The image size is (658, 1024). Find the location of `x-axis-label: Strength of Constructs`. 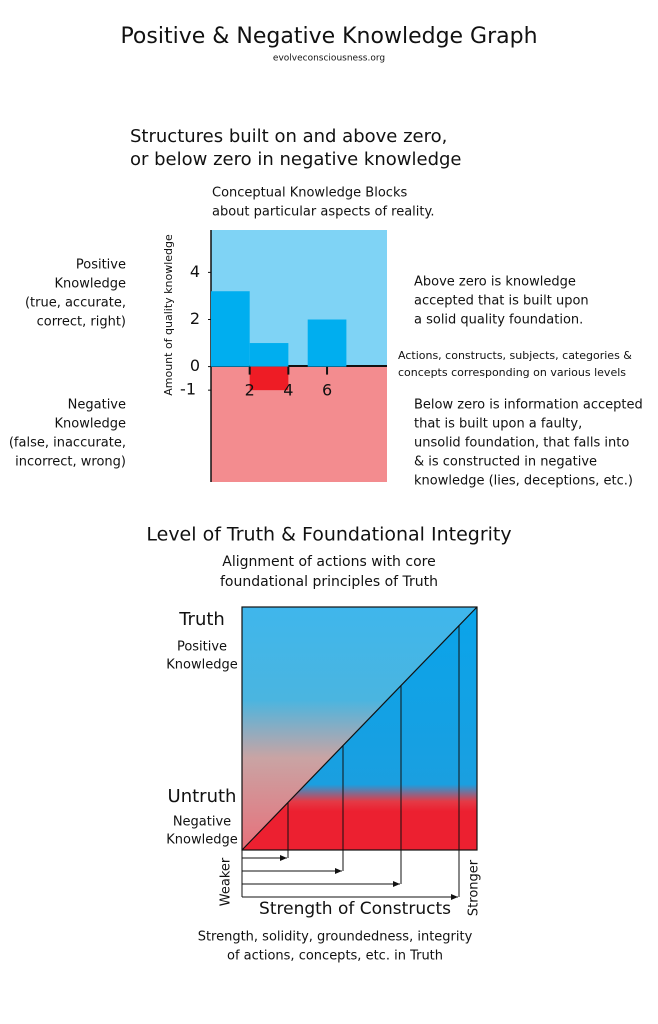

x-axis-label: Strength of Constructs is located at coordinates (355, 909).